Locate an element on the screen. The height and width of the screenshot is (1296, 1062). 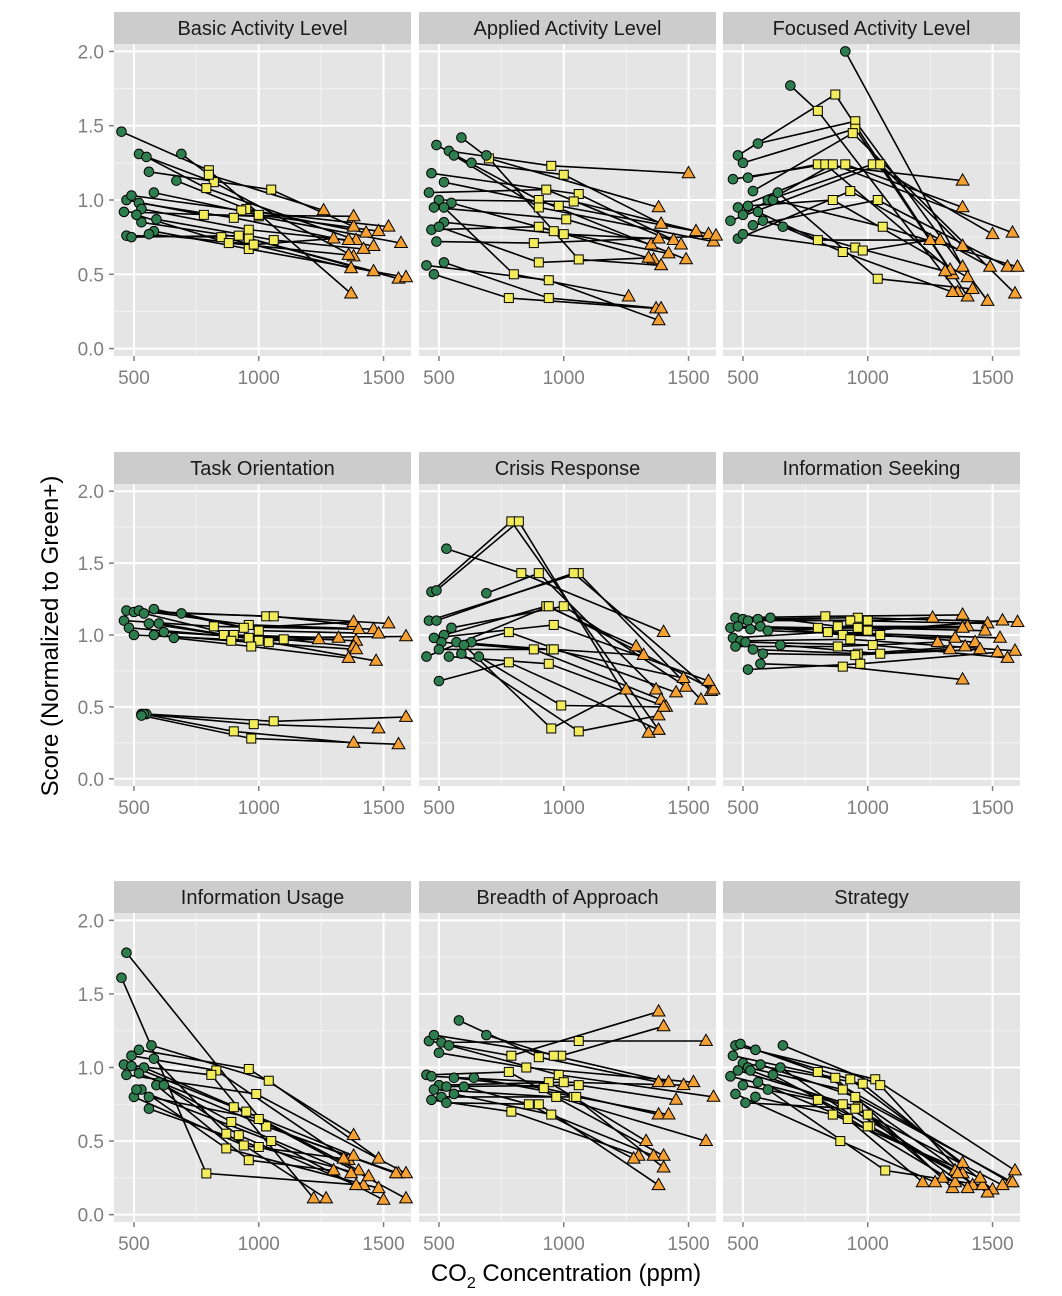
facet-panel: Information Seeking 500 1000 1500 is located at coordinates (874, 635).